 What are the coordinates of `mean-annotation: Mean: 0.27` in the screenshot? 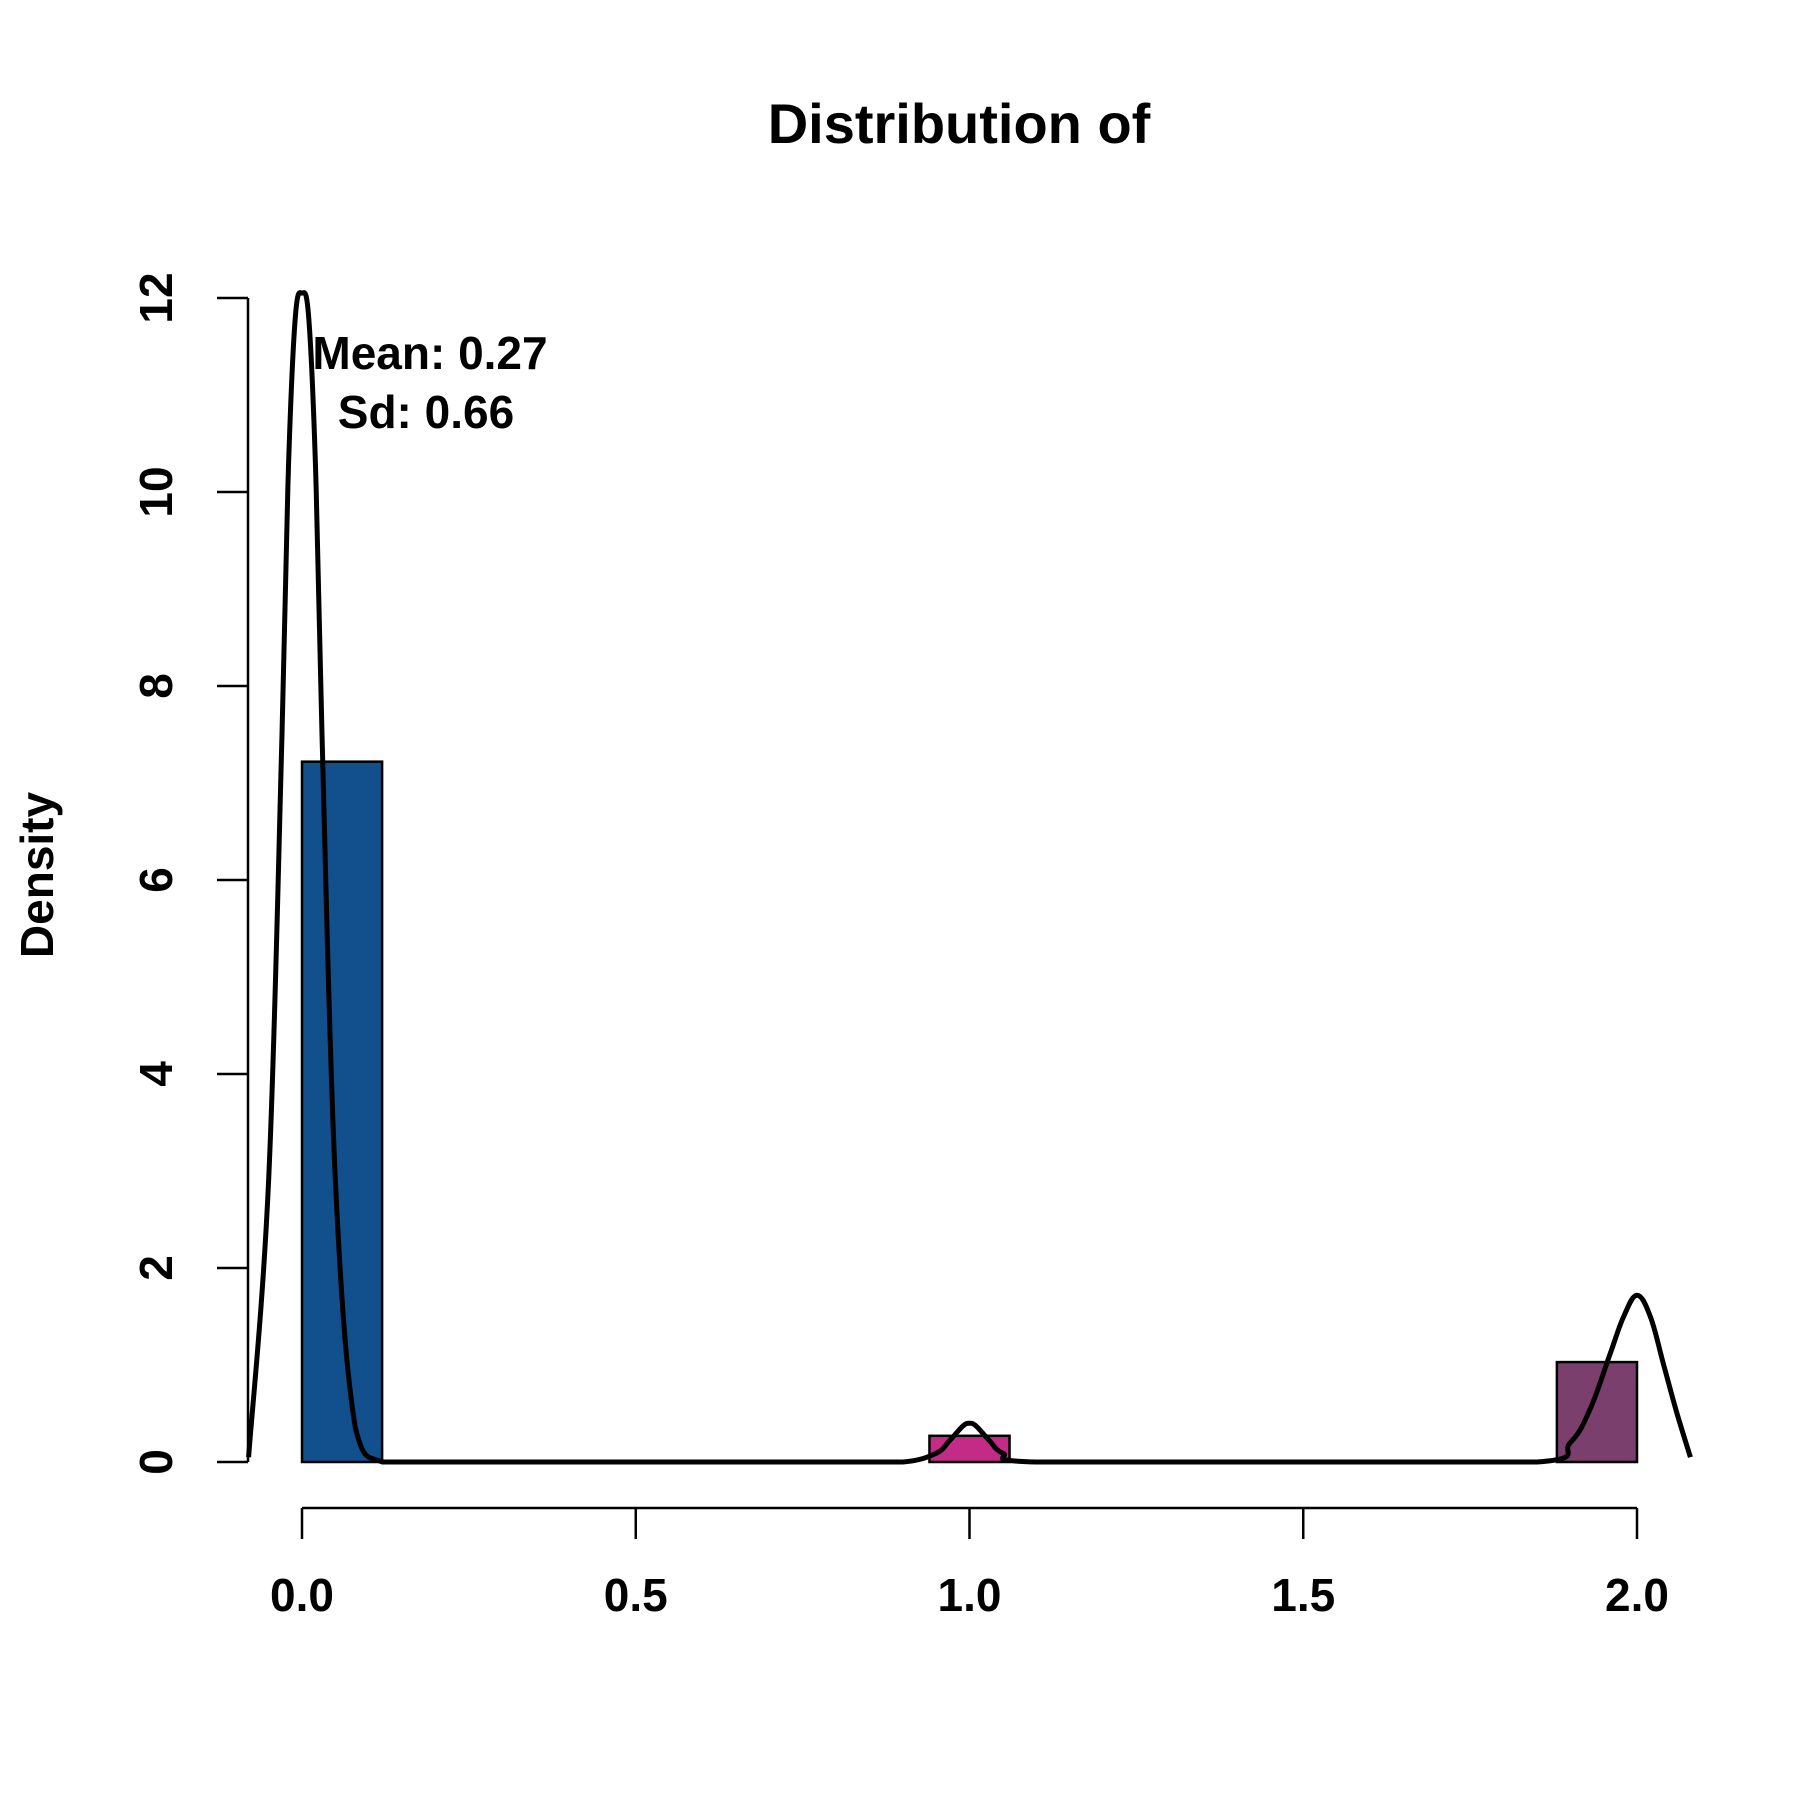 It's located at (429, 353).